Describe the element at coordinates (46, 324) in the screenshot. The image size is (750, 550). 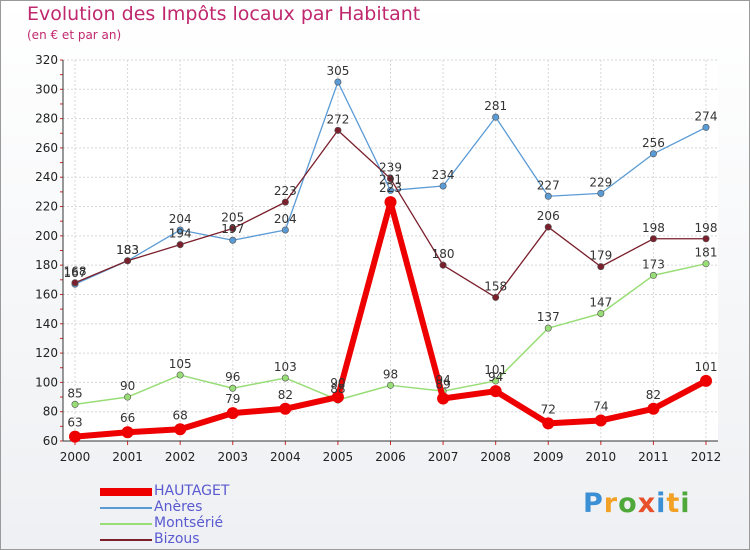
I see `y-tick-label: 140` at that location.